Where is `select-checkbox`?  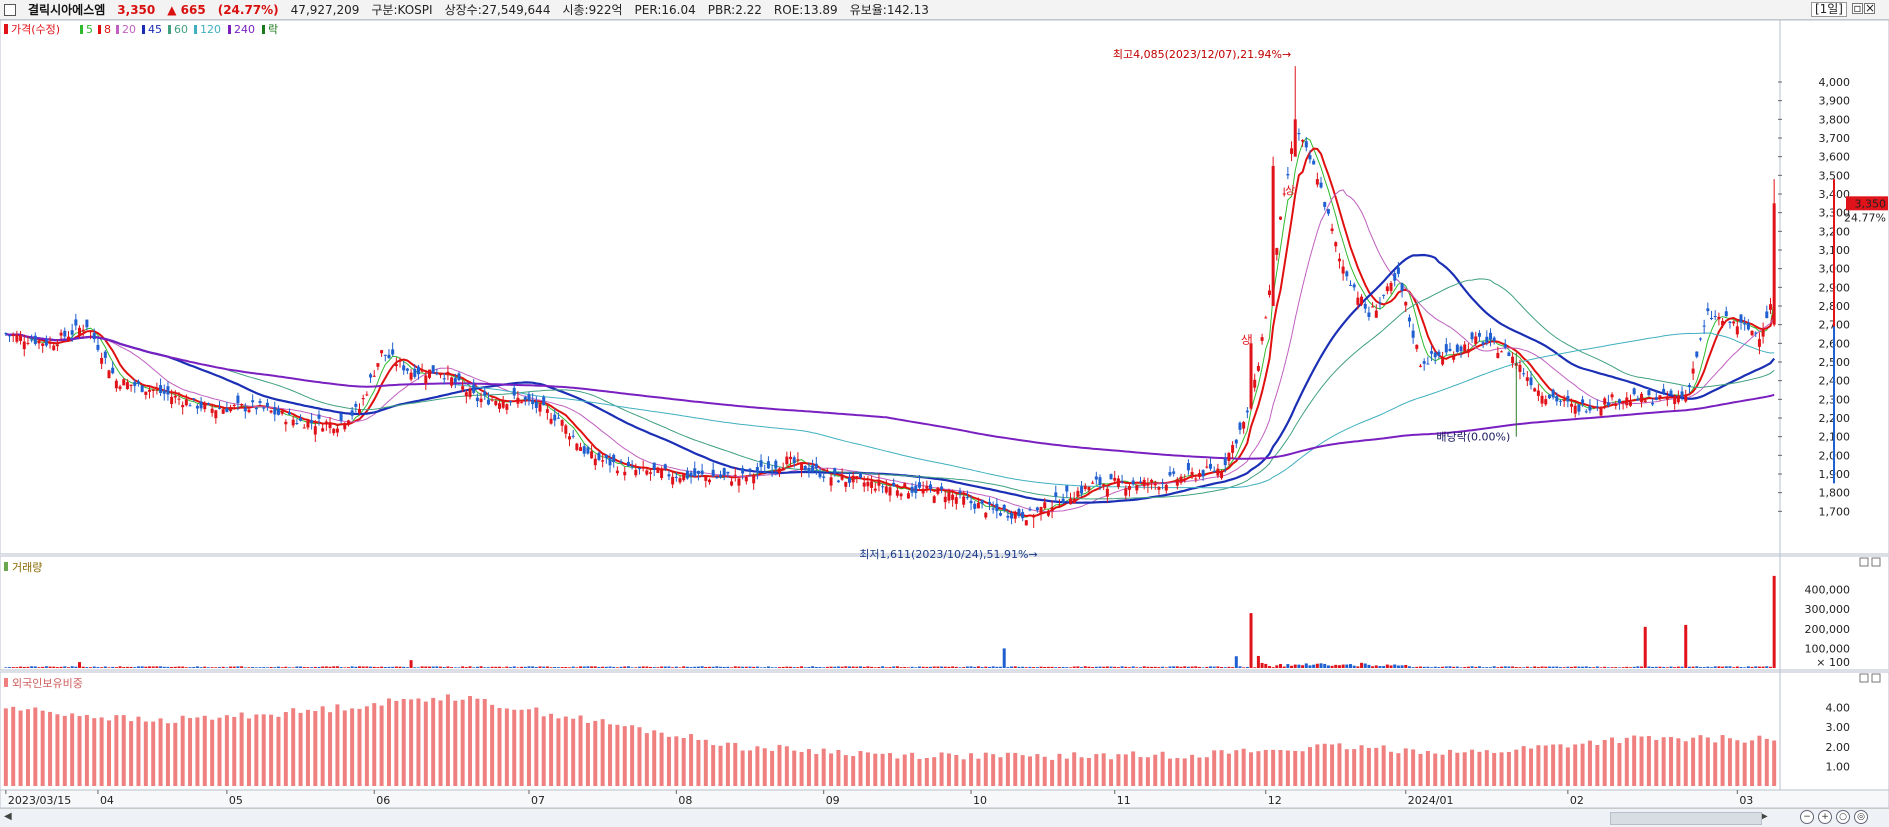 select-checkbox is located at coordinates (10, 9).